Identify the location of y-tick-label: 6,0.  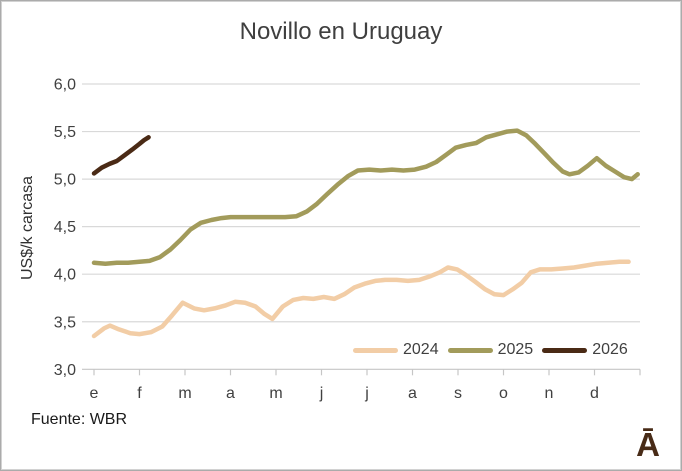
(65, 85).